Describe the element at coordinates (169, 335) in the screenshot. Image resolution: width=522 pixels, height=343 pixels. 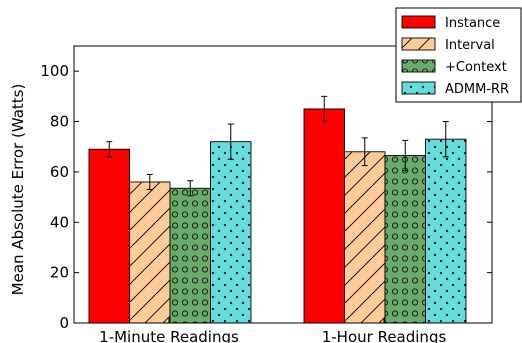
I see `x-category-label: 1-Minute Readings` at that location.